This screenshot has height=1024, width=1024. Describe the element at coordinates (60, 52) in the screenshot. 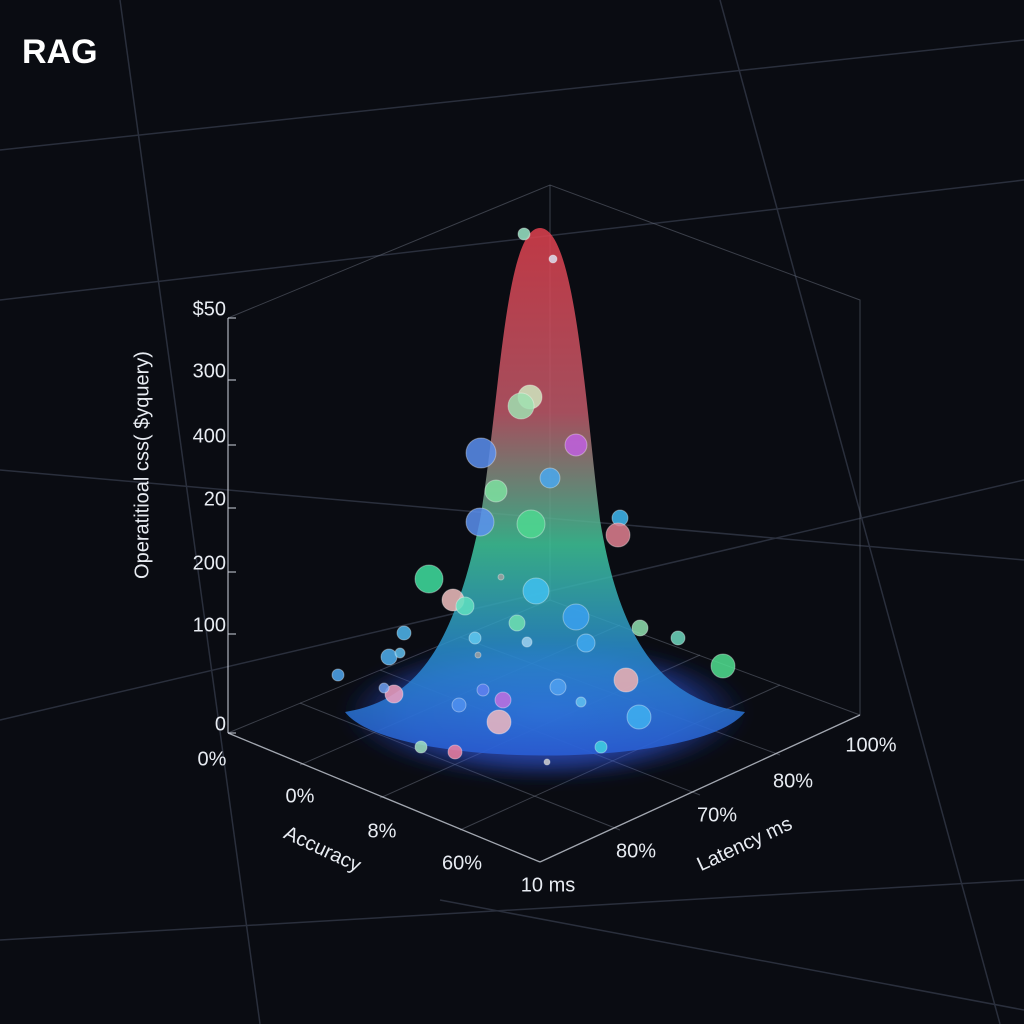

I see `title: RAG` at that location.